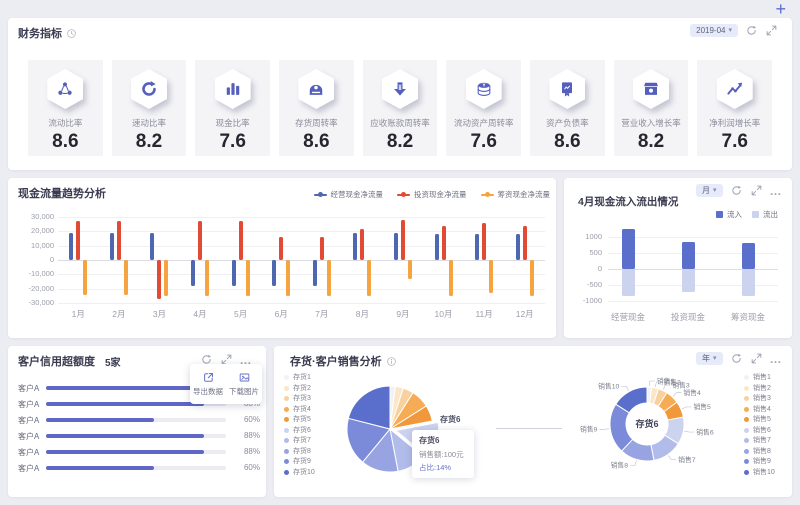 Image resolution: width=800 pixels, height=505 pixels. What do you see at coordinates (299, 377) in the screenshot?
I see `legend-item: 存货1` at bounding box center [299, 377].